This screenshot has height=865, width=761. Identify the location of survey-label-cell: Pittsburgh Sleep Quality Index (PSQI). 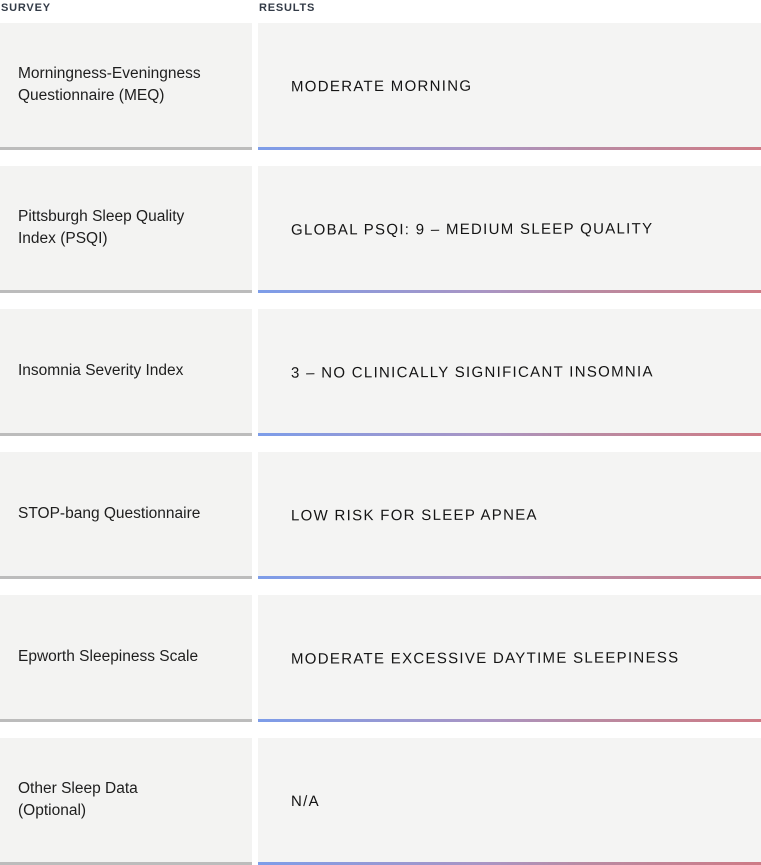
(126, 229).